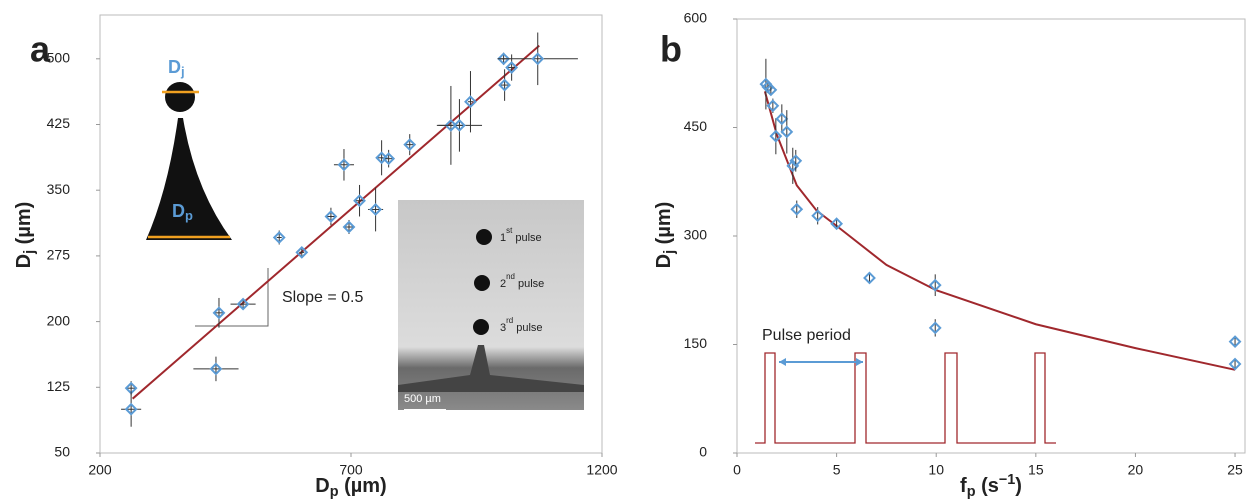  What do you see at coordinates (737, 470) in the screenshot?
I see `x-tick-label: 0` at bounding box center [737, 470].